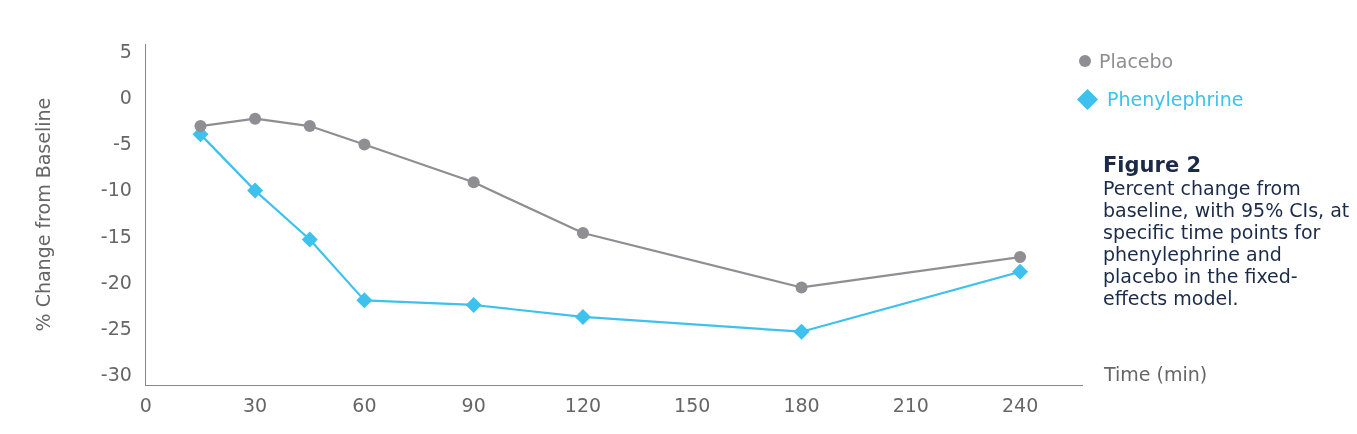 The height and width of the screenshot is (434, 1357). I want to click on y-tick-label: -5, so click(122, 143).